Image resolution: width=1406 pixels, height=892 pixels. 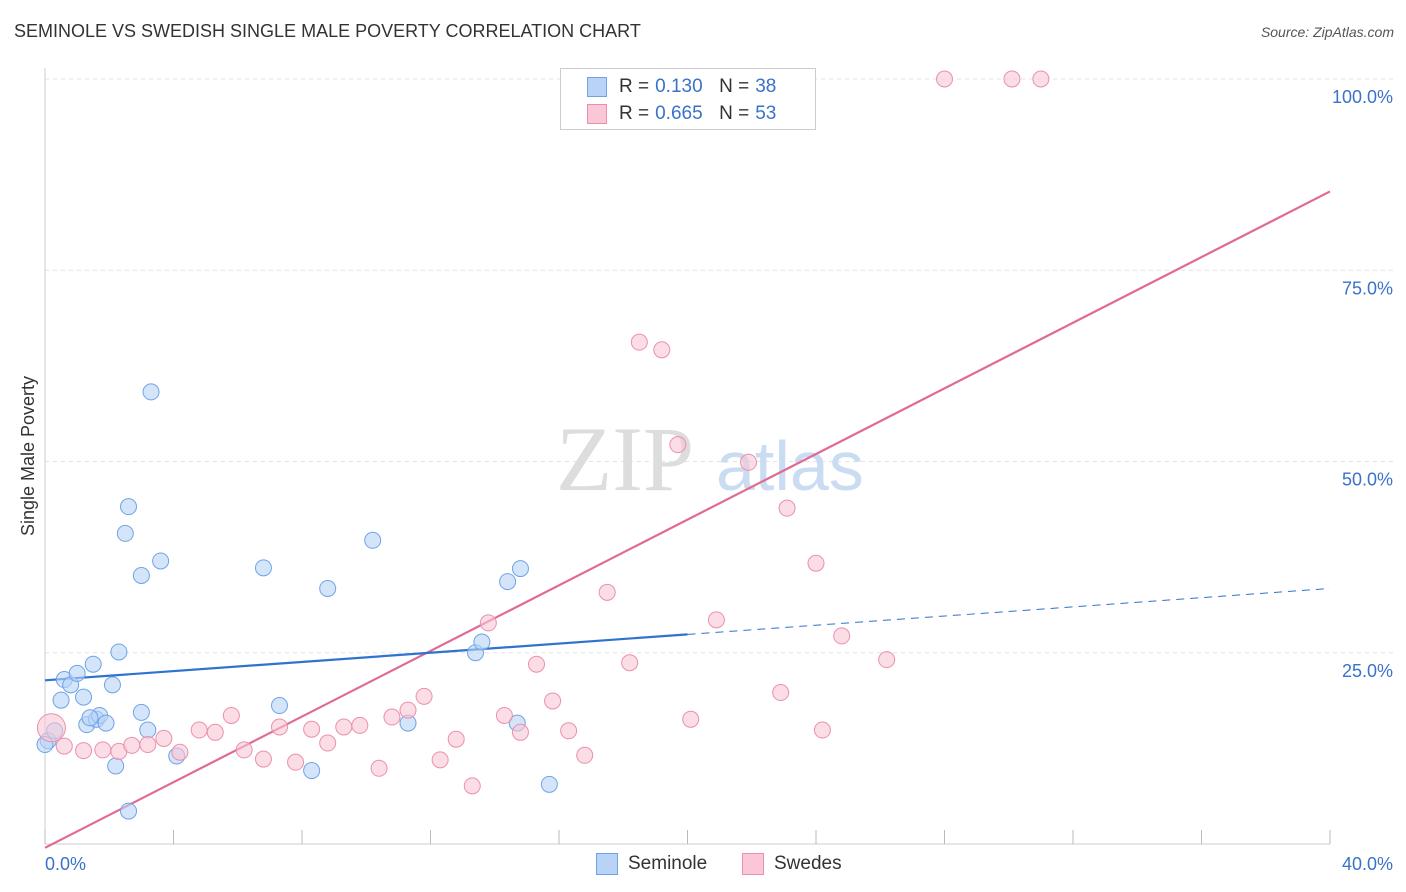 I want to click on legend-row-swedes: R = 0.665 N = 53, so click(x=681, y=114).